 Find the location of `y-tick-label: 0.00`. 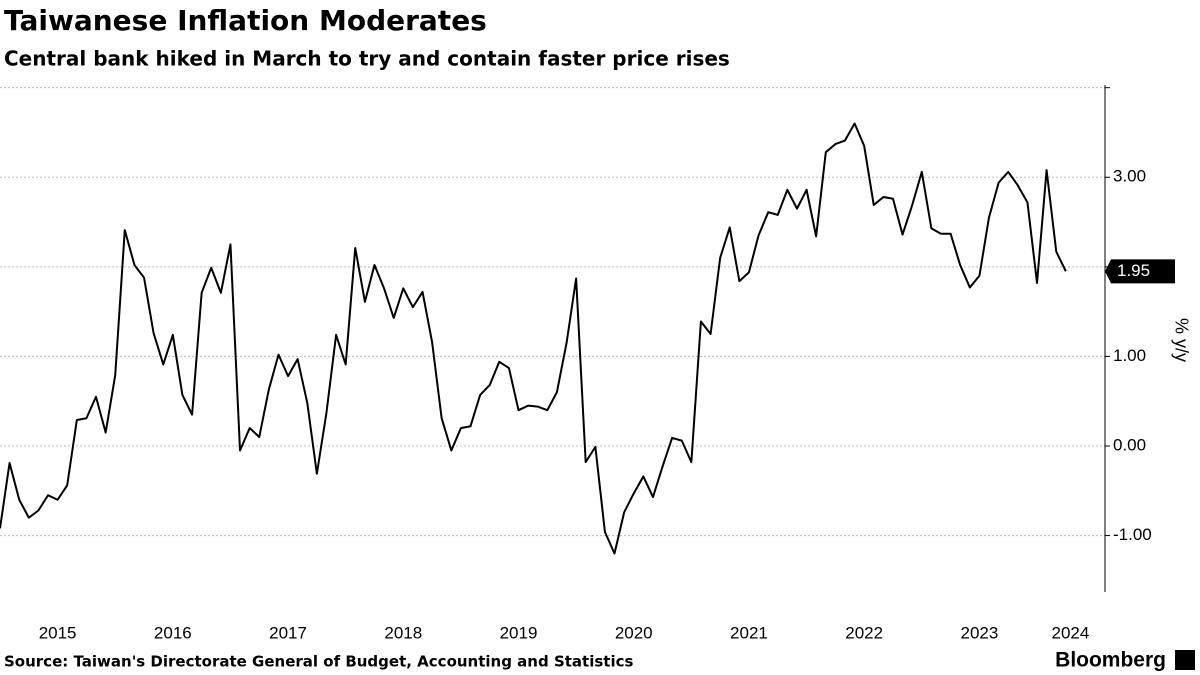

y-tick-label: 0.00 is located at coordinates (1129, 444).